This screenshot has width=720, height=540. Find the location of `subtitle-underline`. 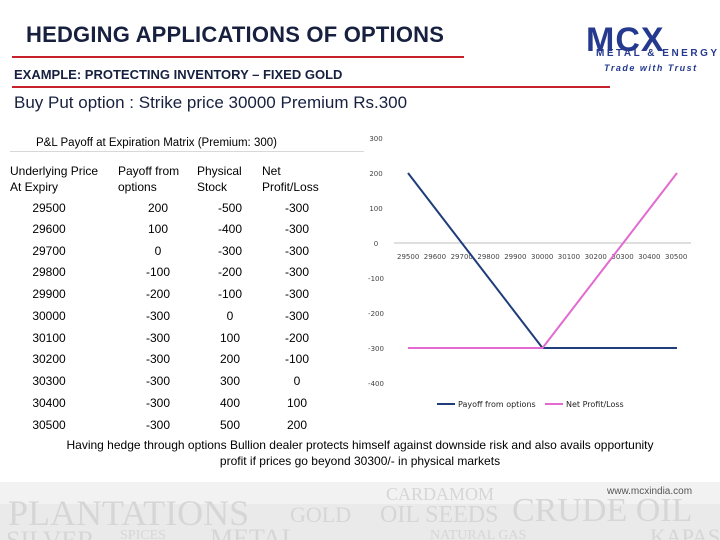

subtitle-underline is located at coordinates (311, 87).